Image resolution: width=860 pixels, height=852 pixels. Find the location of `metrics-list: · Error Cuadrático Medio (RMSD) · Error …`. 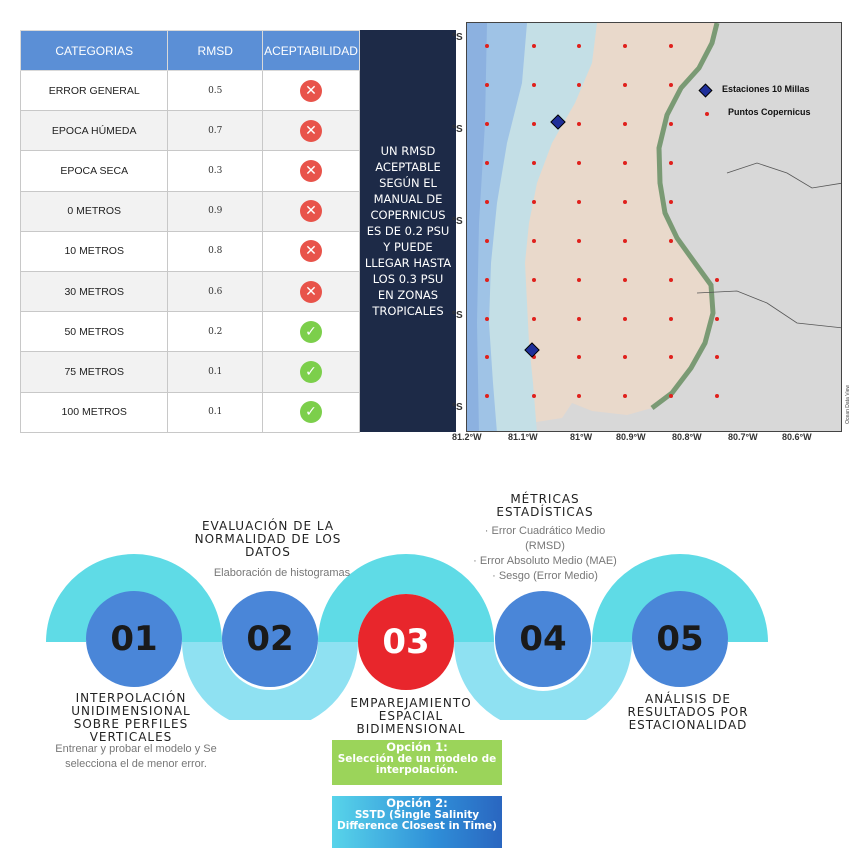

metrics-list: · Error Cuadrático Medio (RMSD) · Error … is located at coordinates (545, 554).